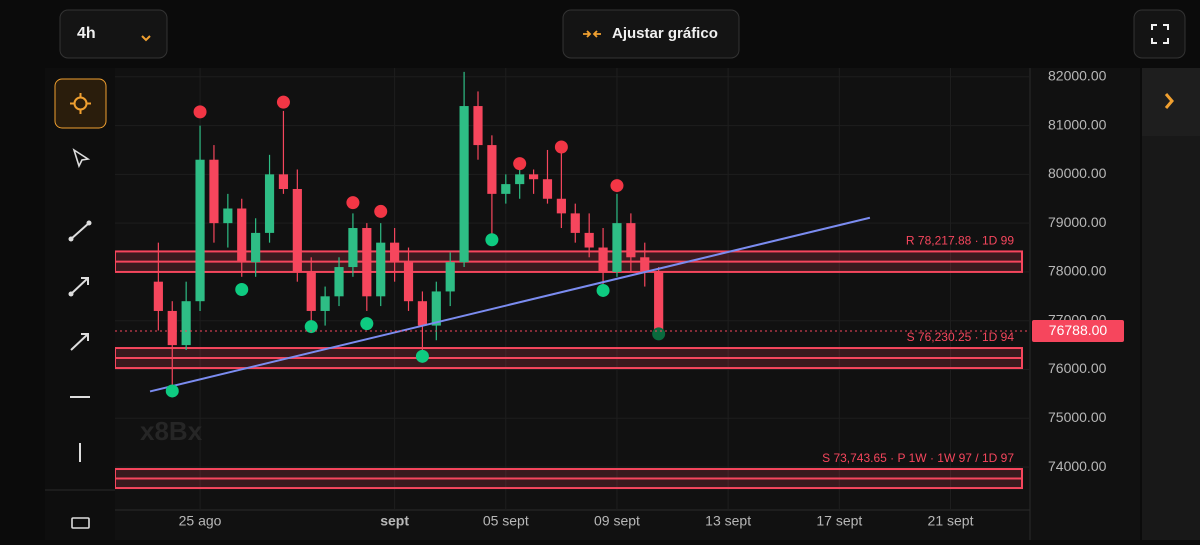 This screenshot has height=545, width=1200. I want to click on x-tick-label: sept, so click(394, 521).